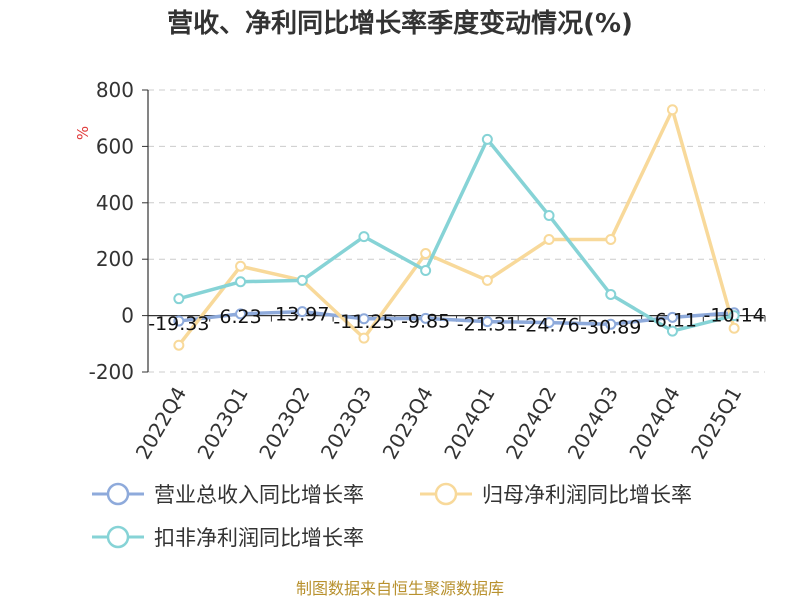  I want to click on data-label: 6.23, so click(240, 317).